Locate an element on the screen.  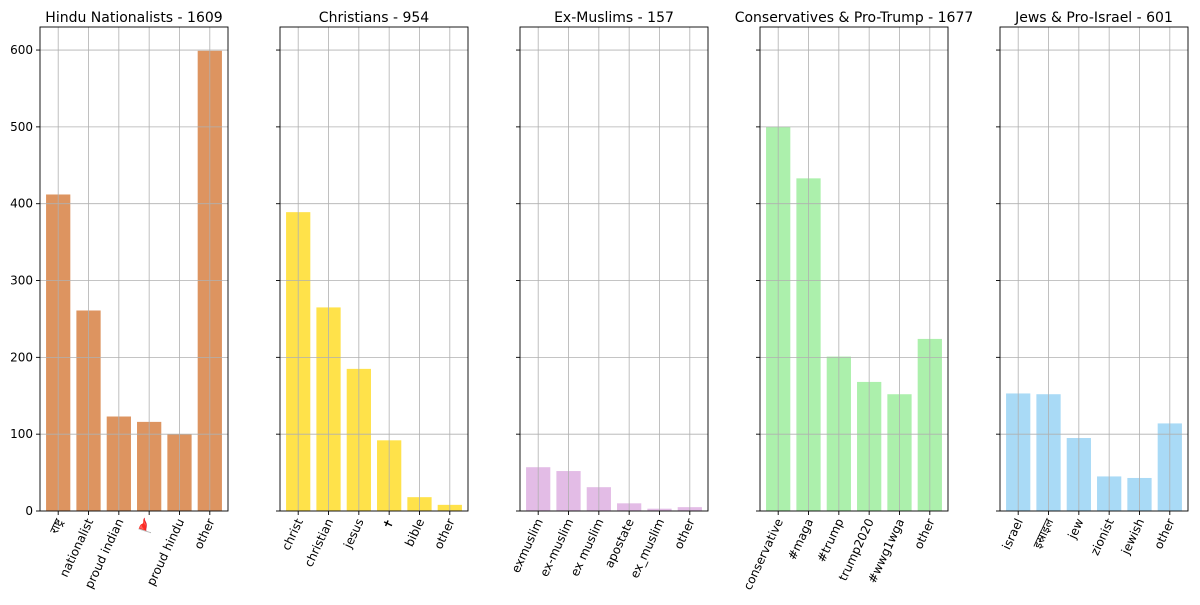
y-tick-label: 100 is located at coordinates (21, 434).